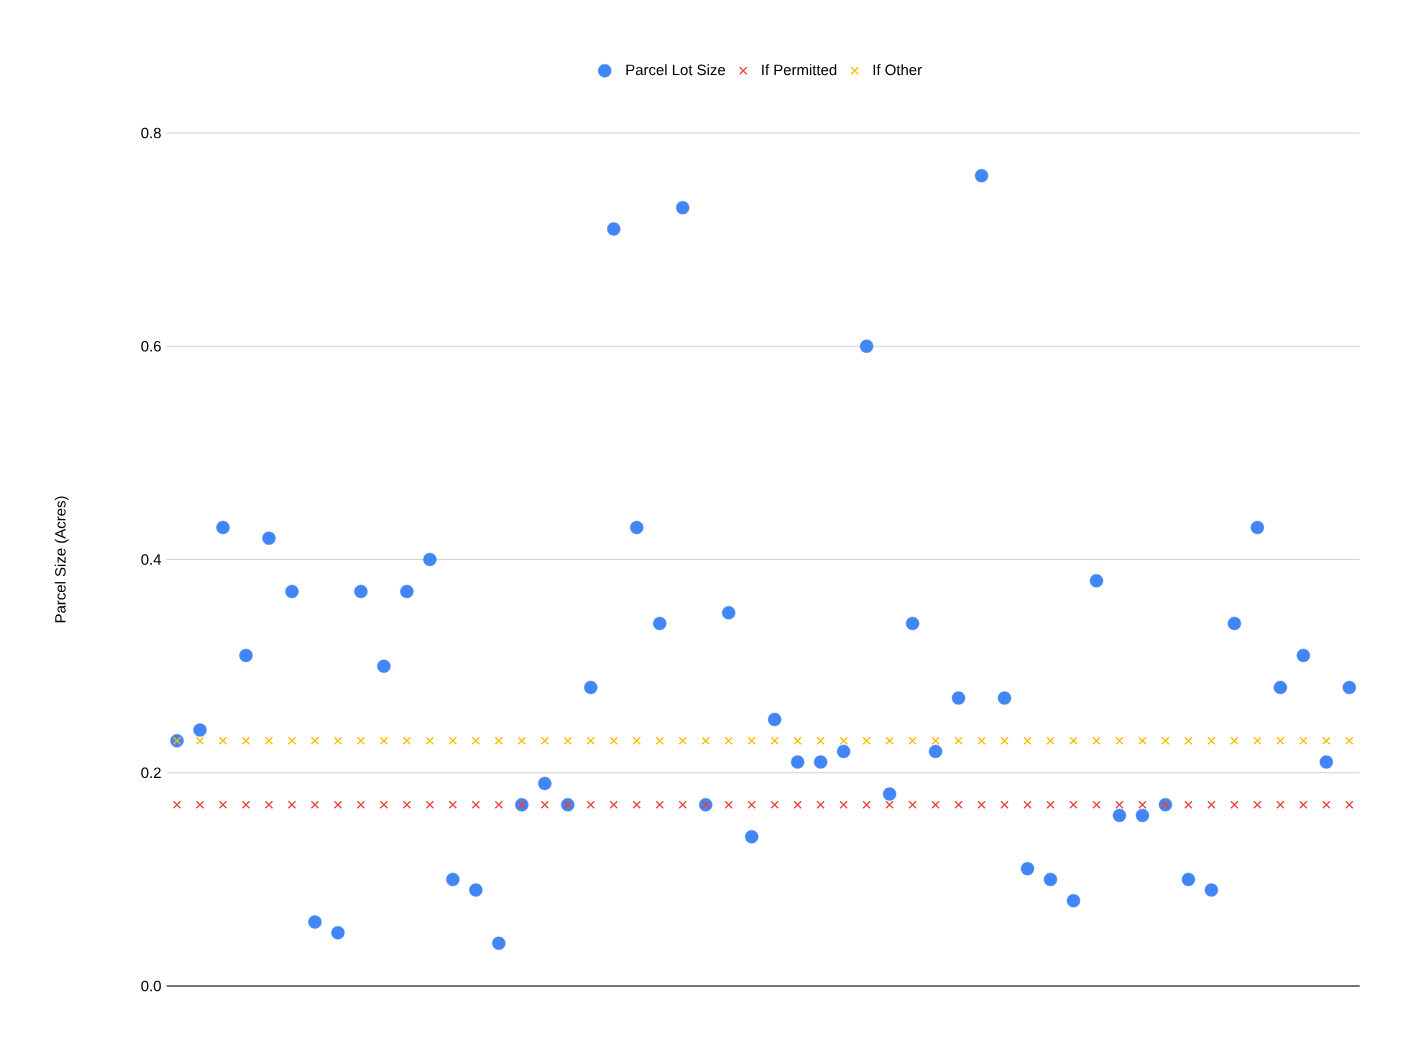 Image resolution: width=1408 pixels, height=1048 pixels. Describe the element at coordinates (151, 559) in the screenshot. I see `y-tick-label: 0.4` at that location.